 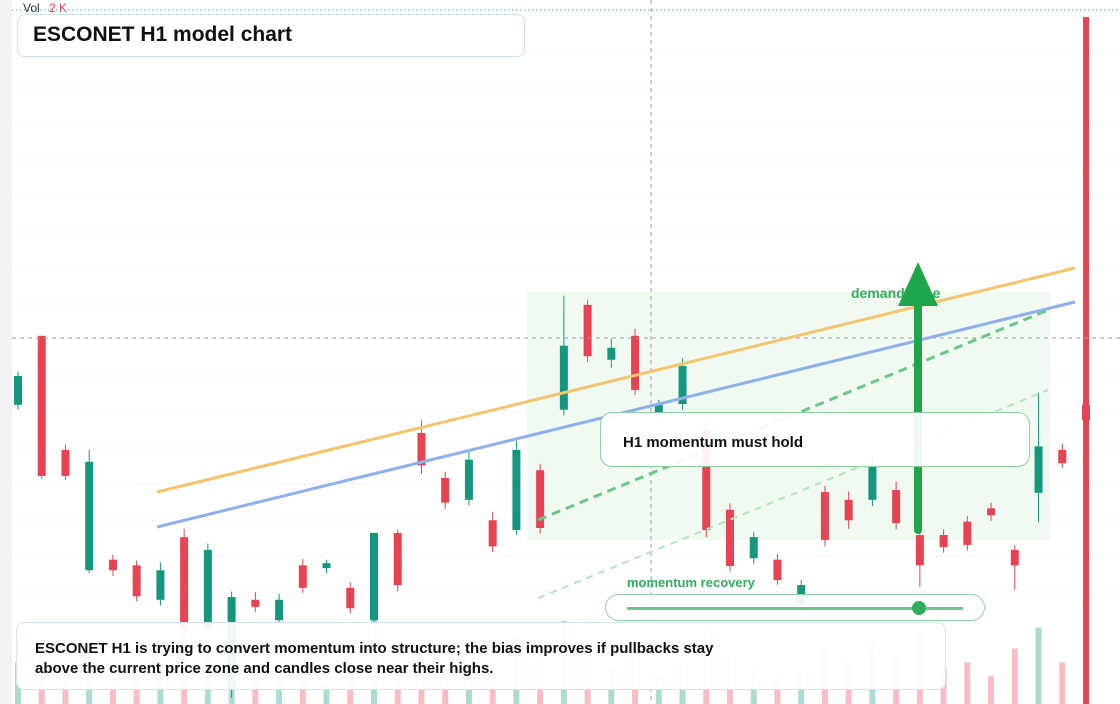 What do you see at coordinates (919, 608) in the screenshot?
I see `slider-knob` at bounding box center [919, 608].